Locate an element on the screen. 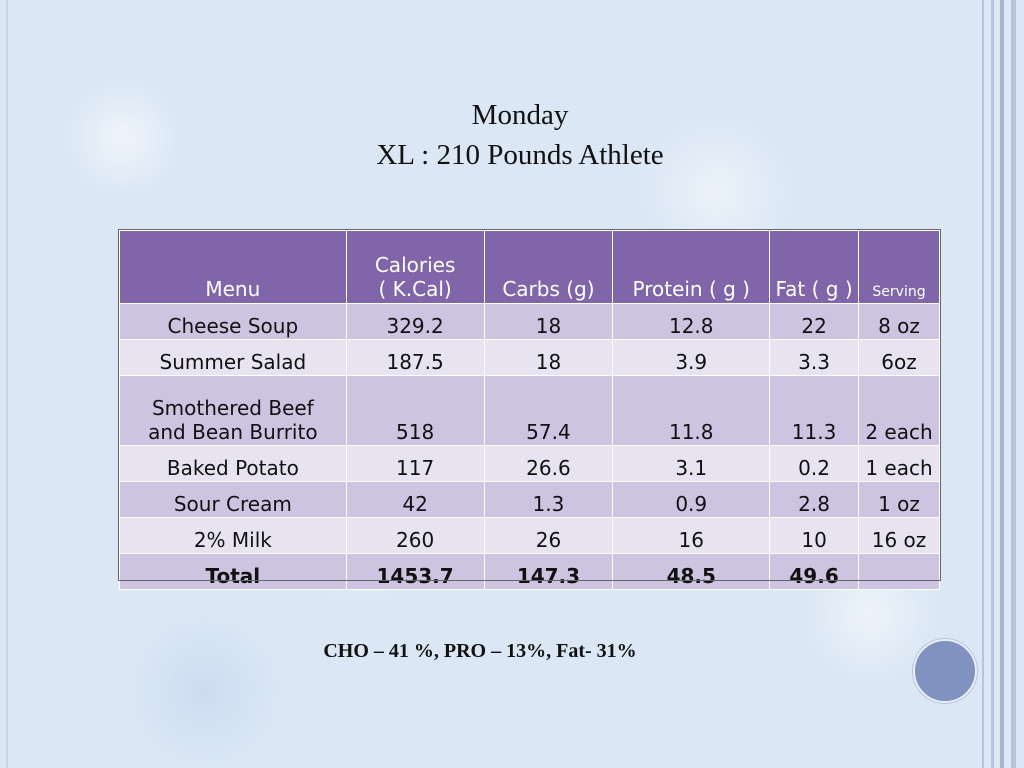  cell-protein: 16 is located at coordinates (691, 535).